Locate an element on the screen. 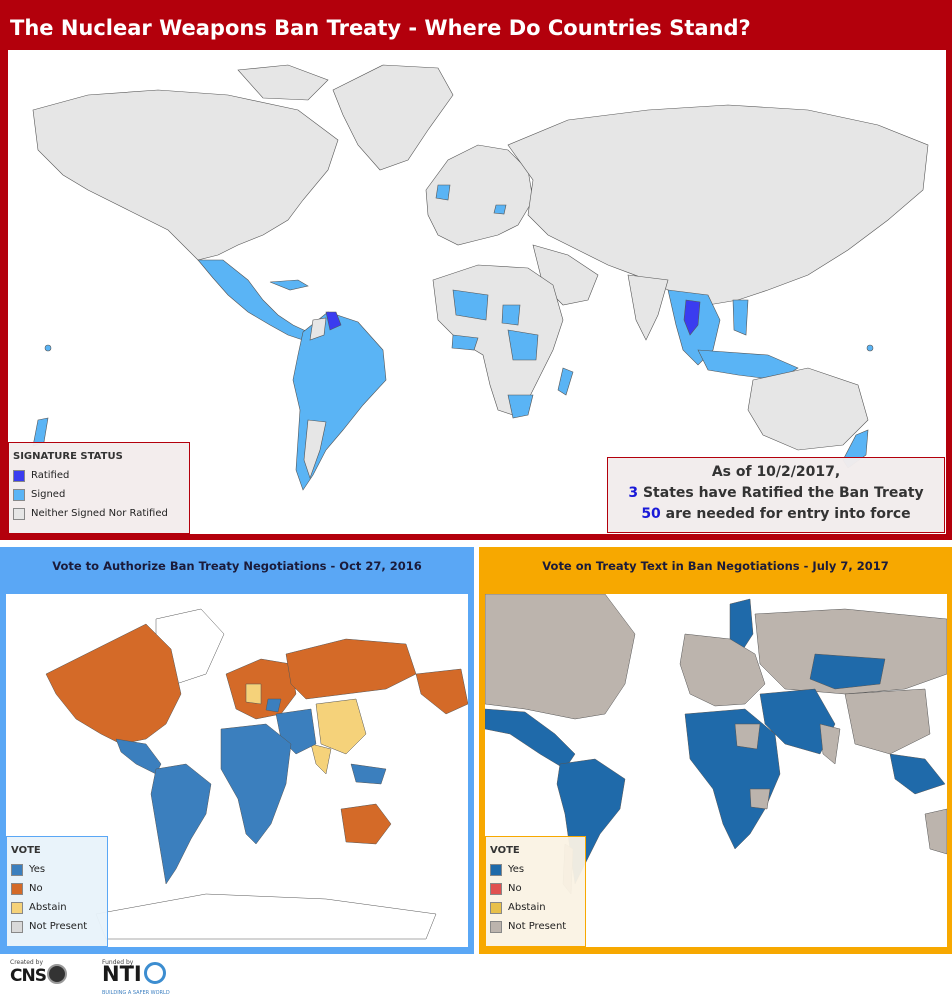 This screenshot has height=1000, width=952. status-needed-line: 50 are needed for entry into force is located at coordinates (776, 514).